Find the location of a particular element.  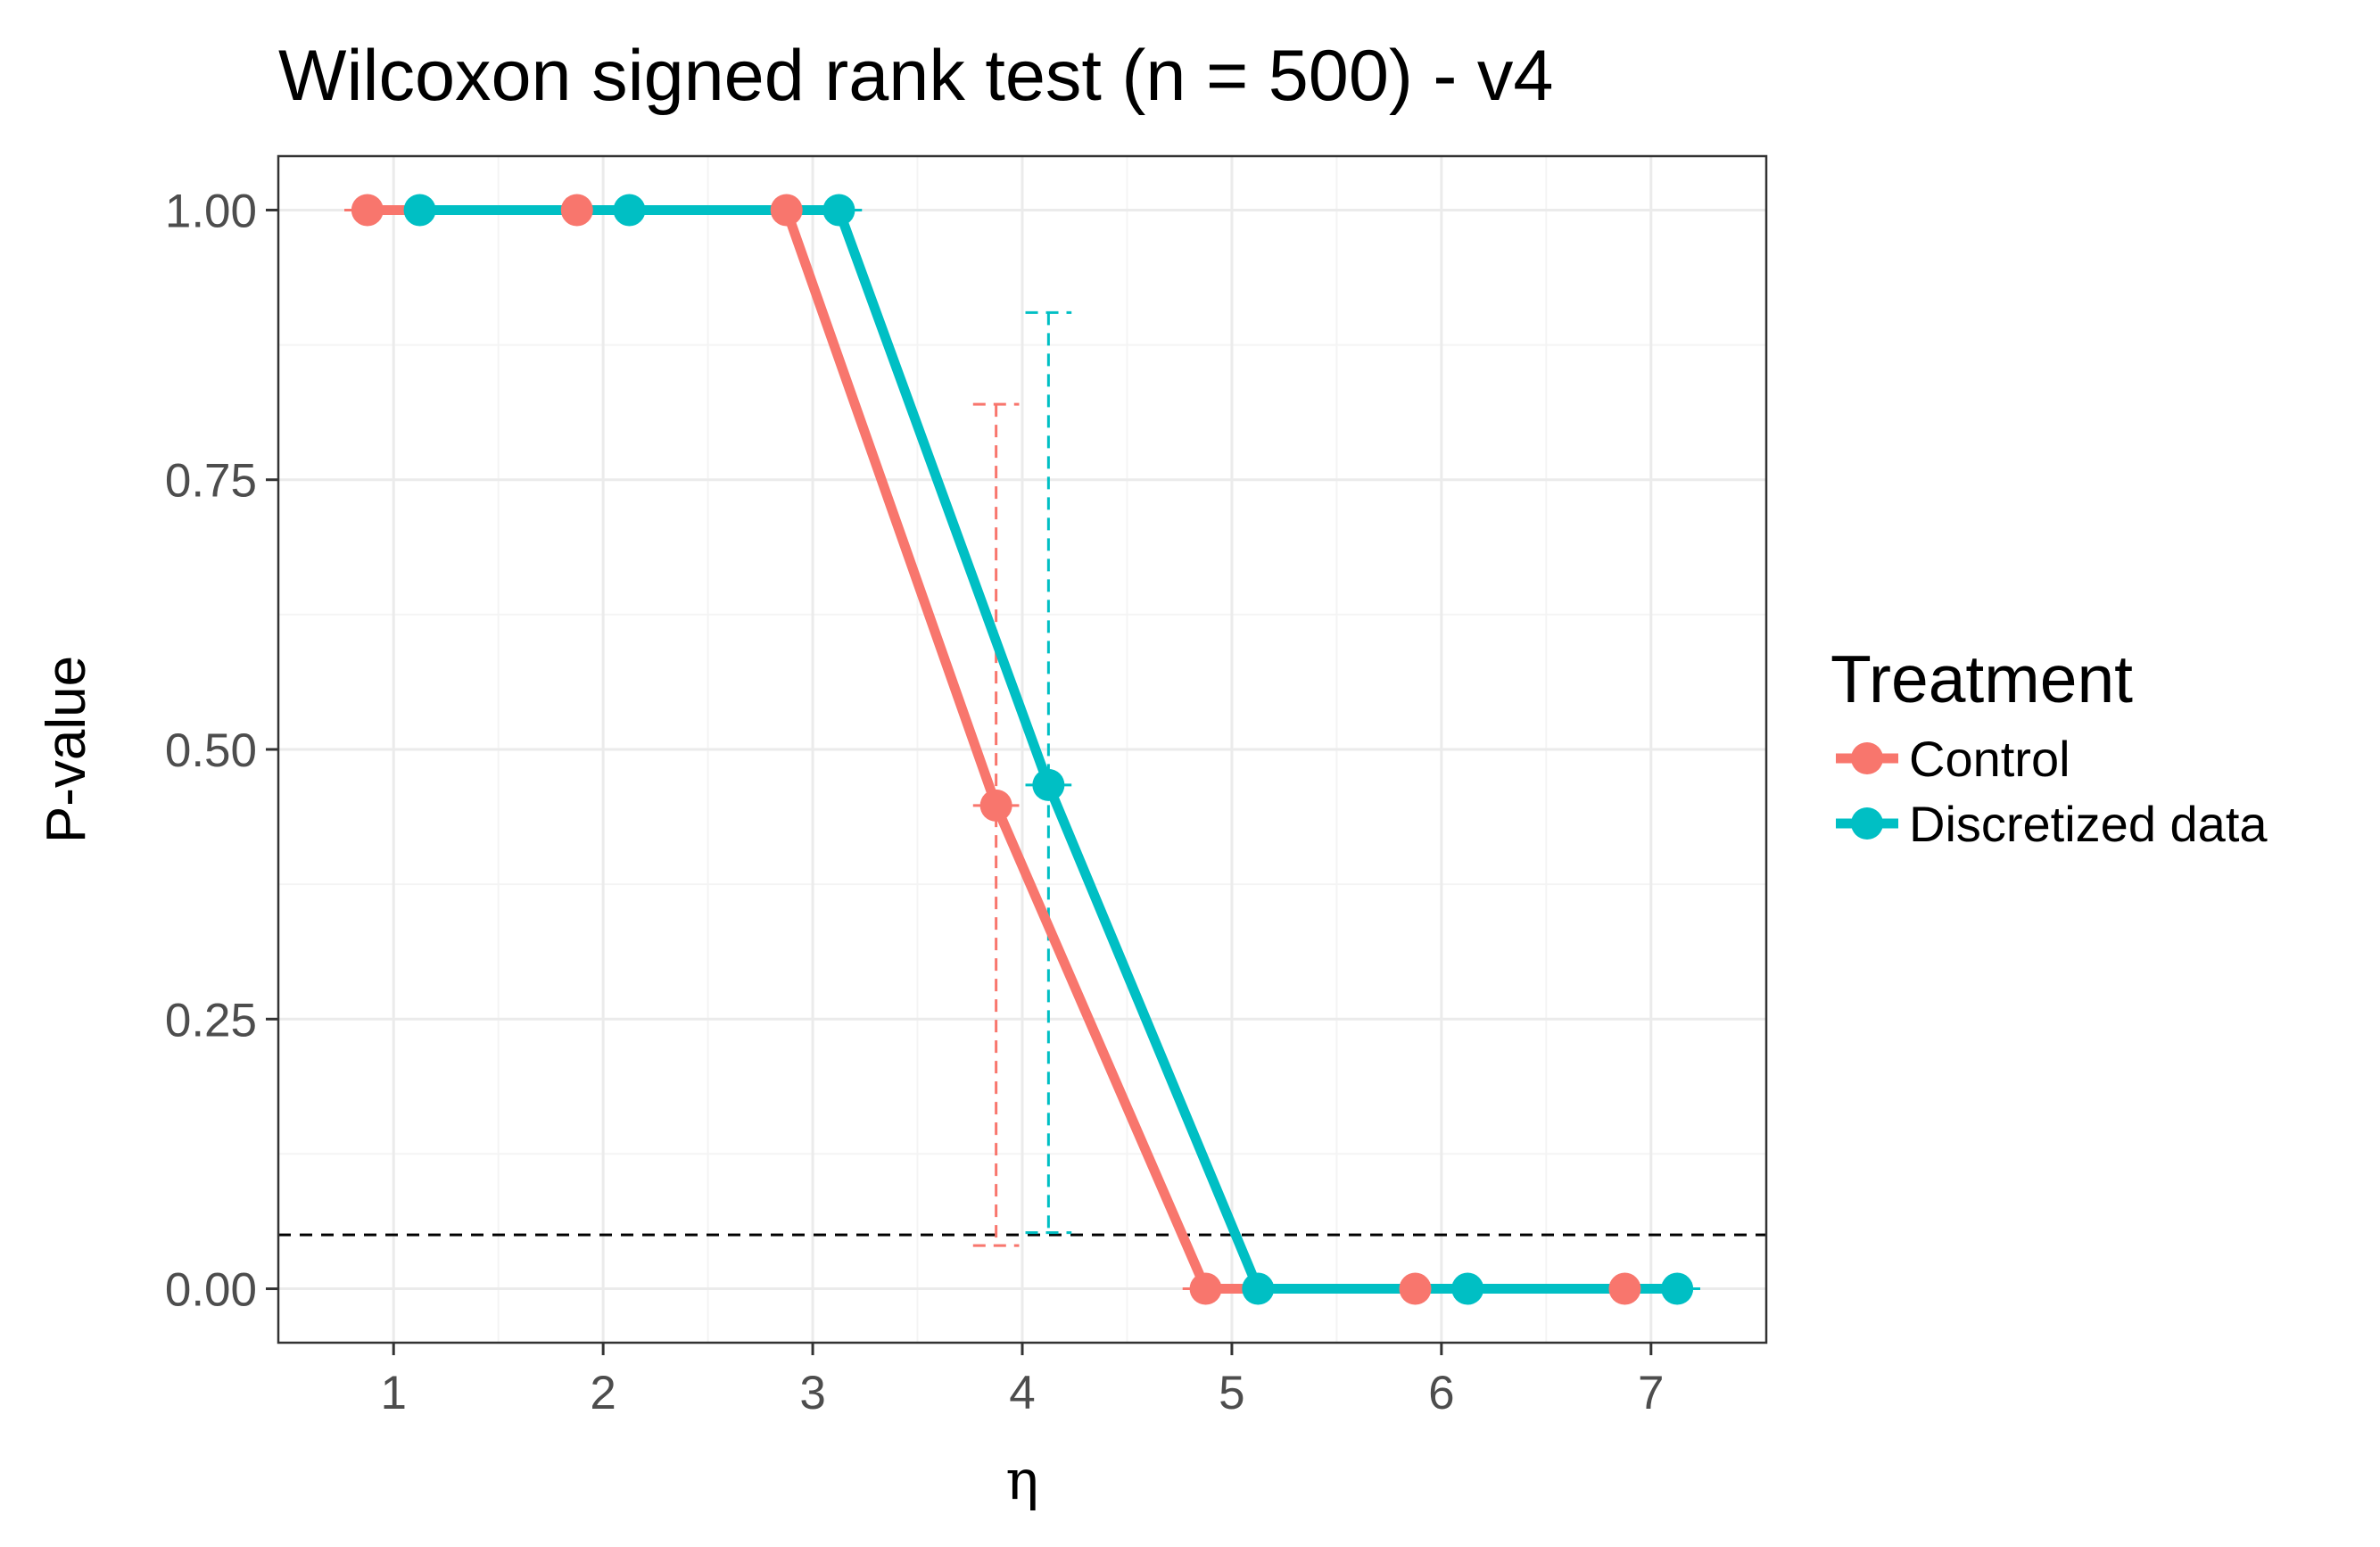

x-tick-label: 2 is located at coordinates (603, 1393).